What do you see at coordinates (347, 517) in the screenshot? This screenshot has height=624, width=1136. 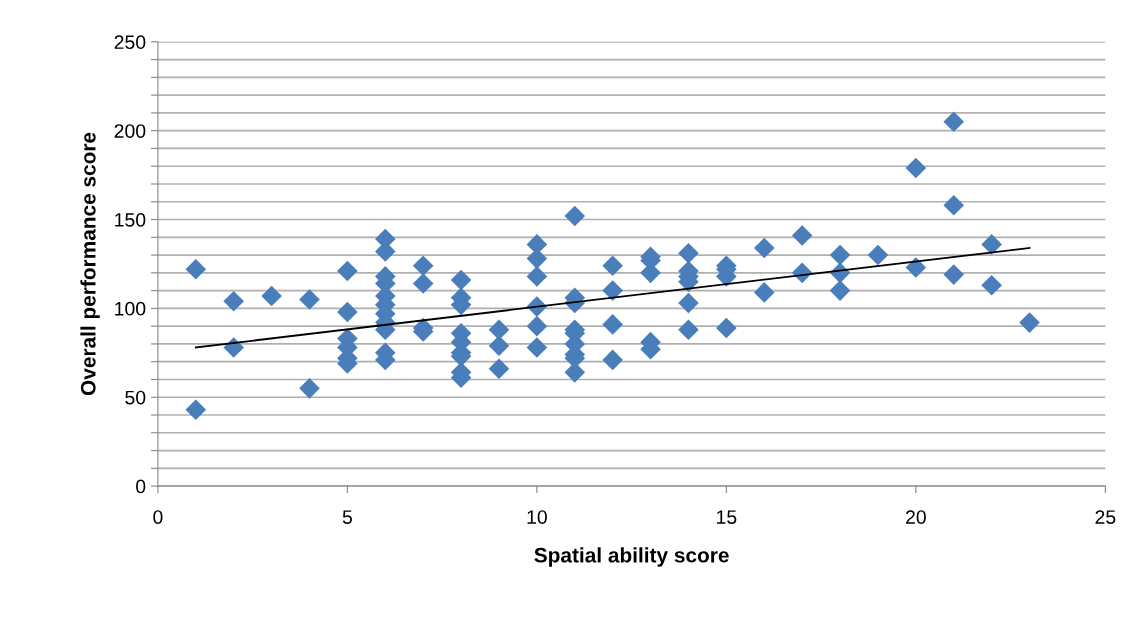 I see `x-tick-label: 5` at bounding box center [347, 517].